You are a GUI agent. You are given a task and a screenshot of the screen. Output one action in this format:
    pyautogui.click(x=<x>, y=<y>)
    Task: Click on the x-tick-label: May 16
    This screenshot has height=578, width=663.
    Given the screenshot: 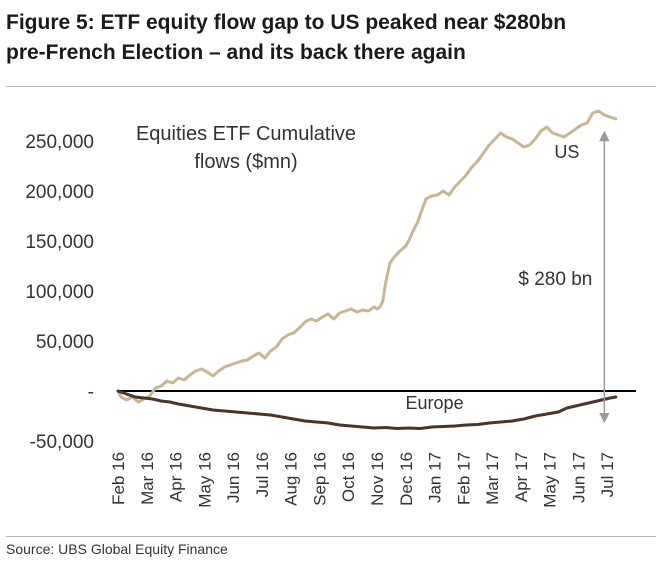 What is the action you would take?
    pyautogui.click(x=204, y=480)
    